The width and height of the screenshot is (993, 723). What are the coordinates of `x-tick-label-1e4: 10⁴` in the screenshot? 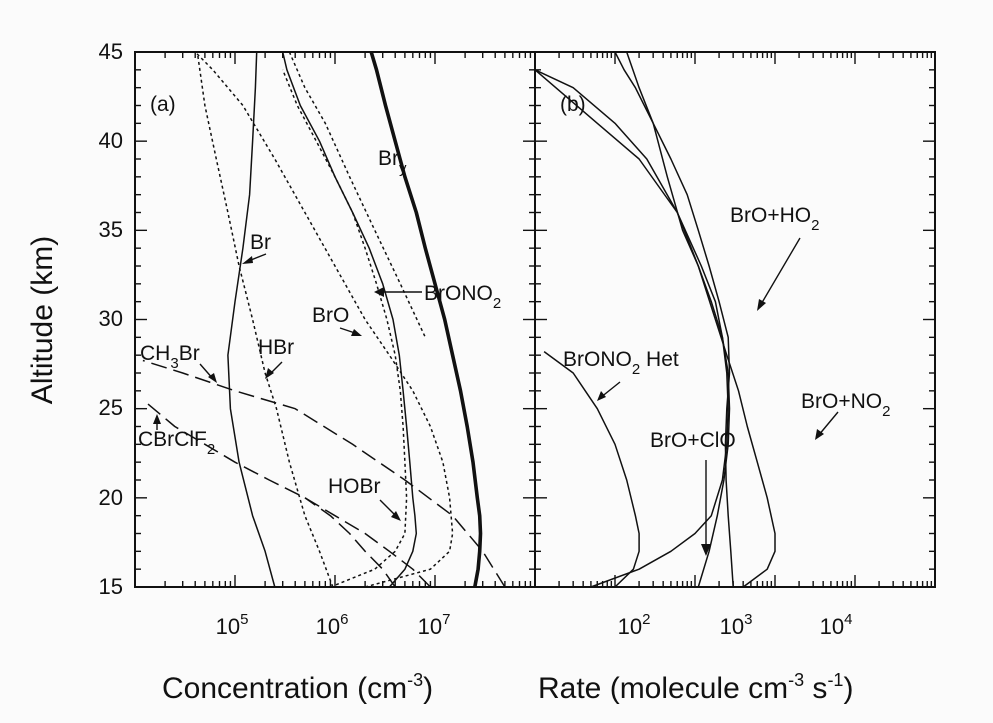 It's located at (836, 625).